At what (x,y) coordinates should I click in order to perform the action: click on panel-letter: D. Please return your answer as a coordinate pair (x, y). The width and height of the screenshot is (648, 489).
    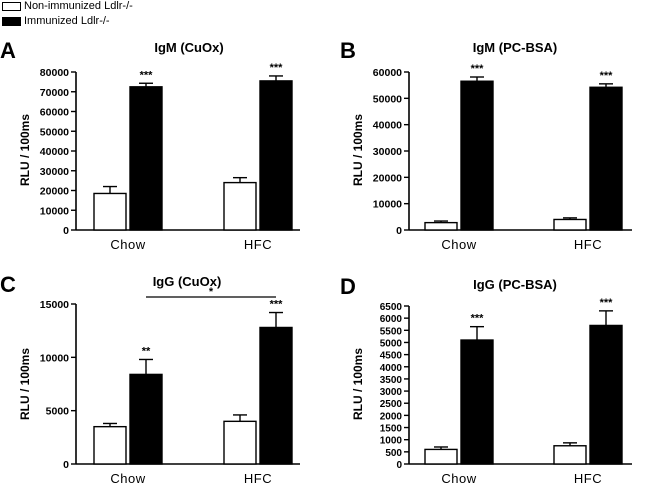
    Looking at the image, I should click on (348, 286).